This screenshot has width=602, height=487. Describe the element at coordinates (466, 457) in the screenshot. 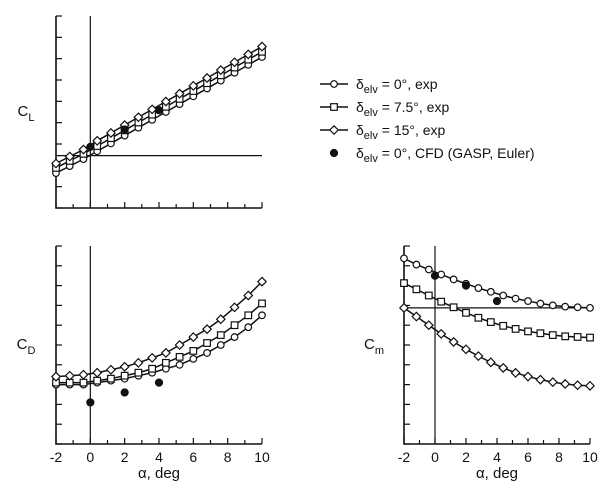

I see `x-tick-label: 2` at that location.